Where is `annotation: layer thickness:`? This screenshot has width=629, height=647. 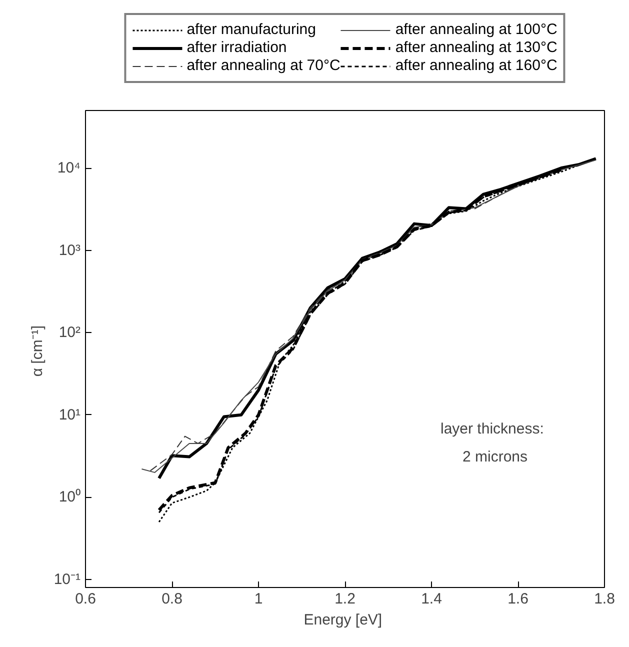 annotation: layer thickness: is located at coordinates (492, 429).